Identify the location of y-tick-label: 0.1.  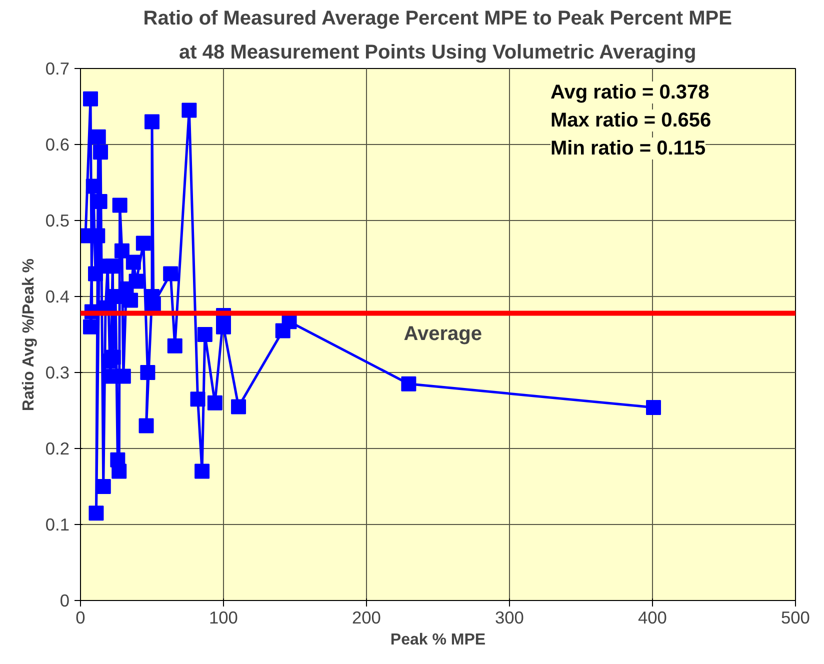
(57, 524).